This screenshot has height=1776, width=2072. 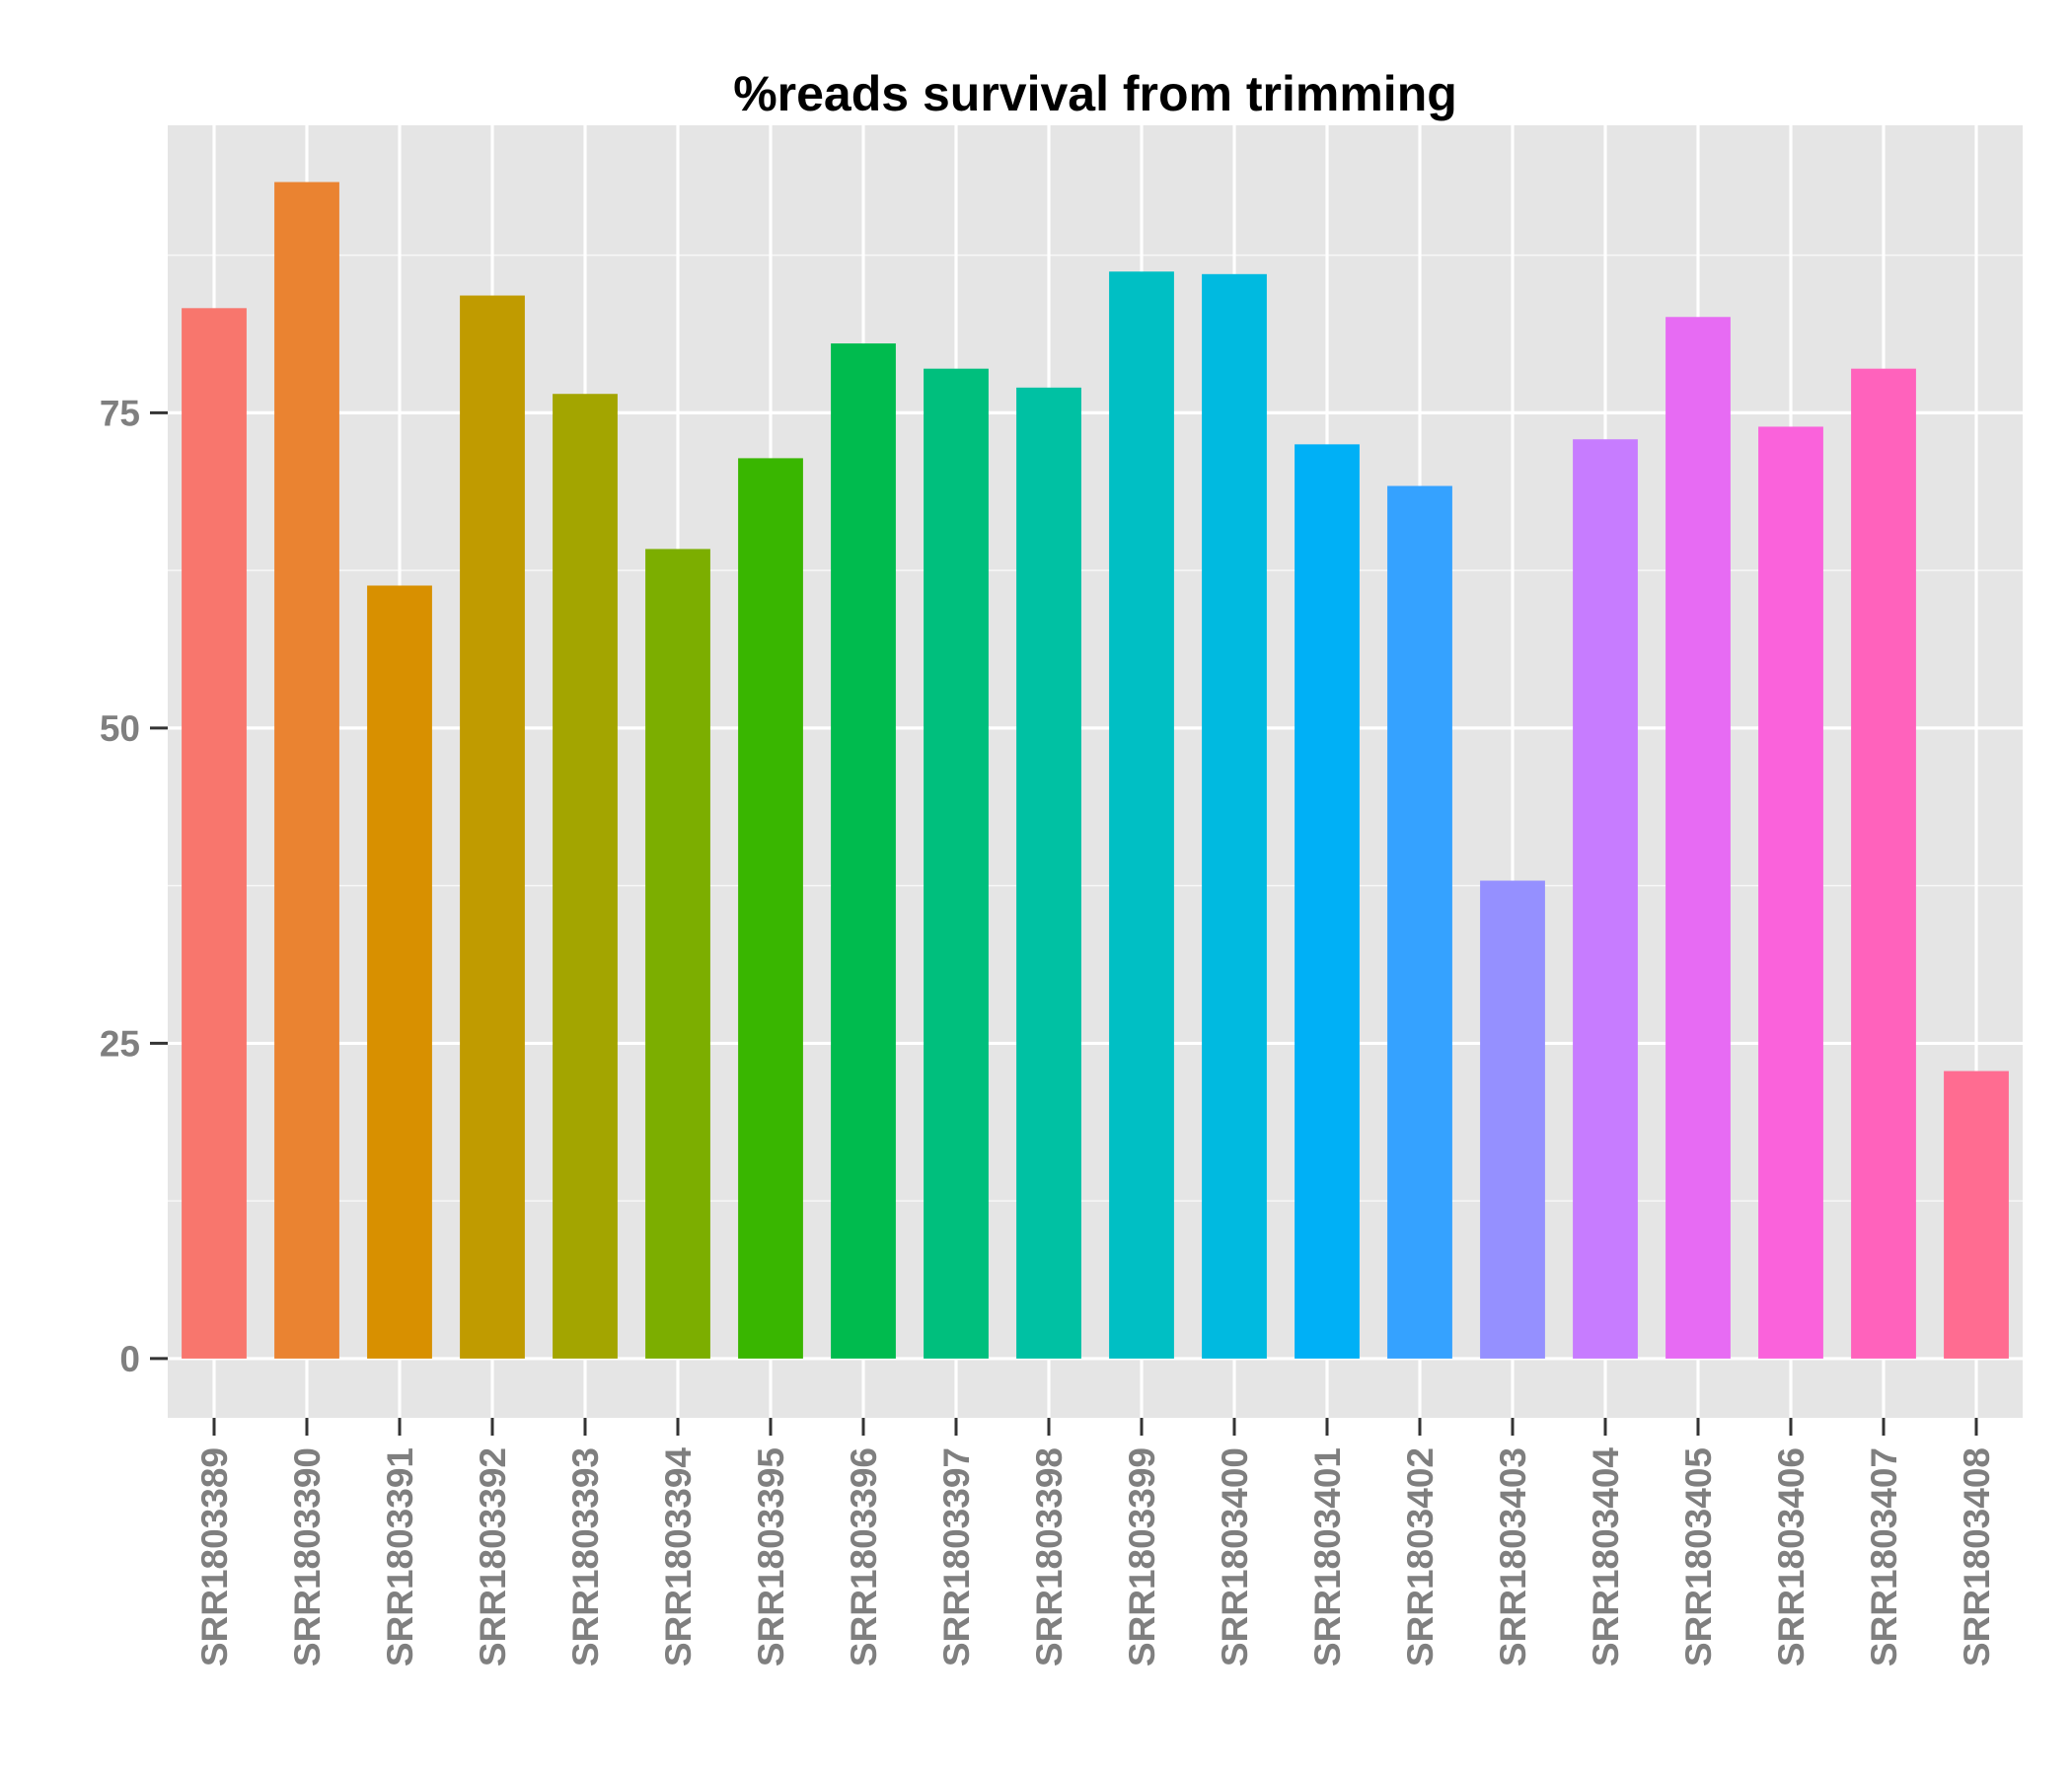 I want to click on x-tick-label: SRR1803393, so click(x=585, y=1557).